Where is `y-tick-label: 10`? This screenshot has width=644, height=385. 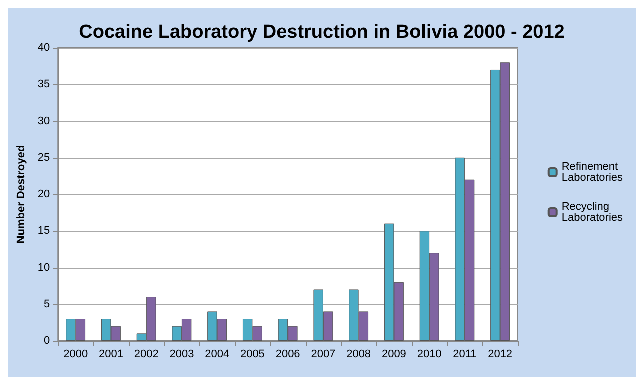 y-tick-label: 10 is located at coordinates (44, 268).